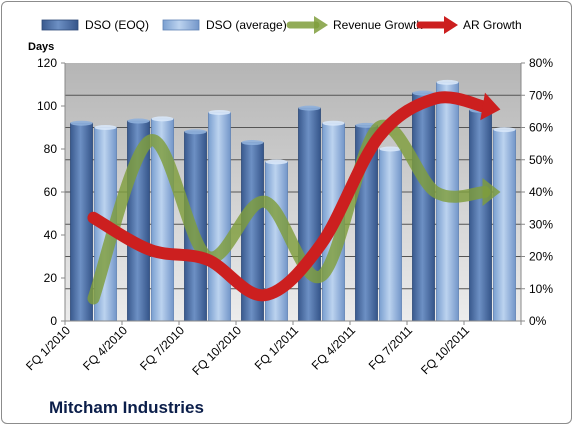 This screenshot has width=575, height=427. What do you see at coordinates (51, 235) in the screenshot?
I see `y-tick-label: 40` at bounding box center [51, 235].